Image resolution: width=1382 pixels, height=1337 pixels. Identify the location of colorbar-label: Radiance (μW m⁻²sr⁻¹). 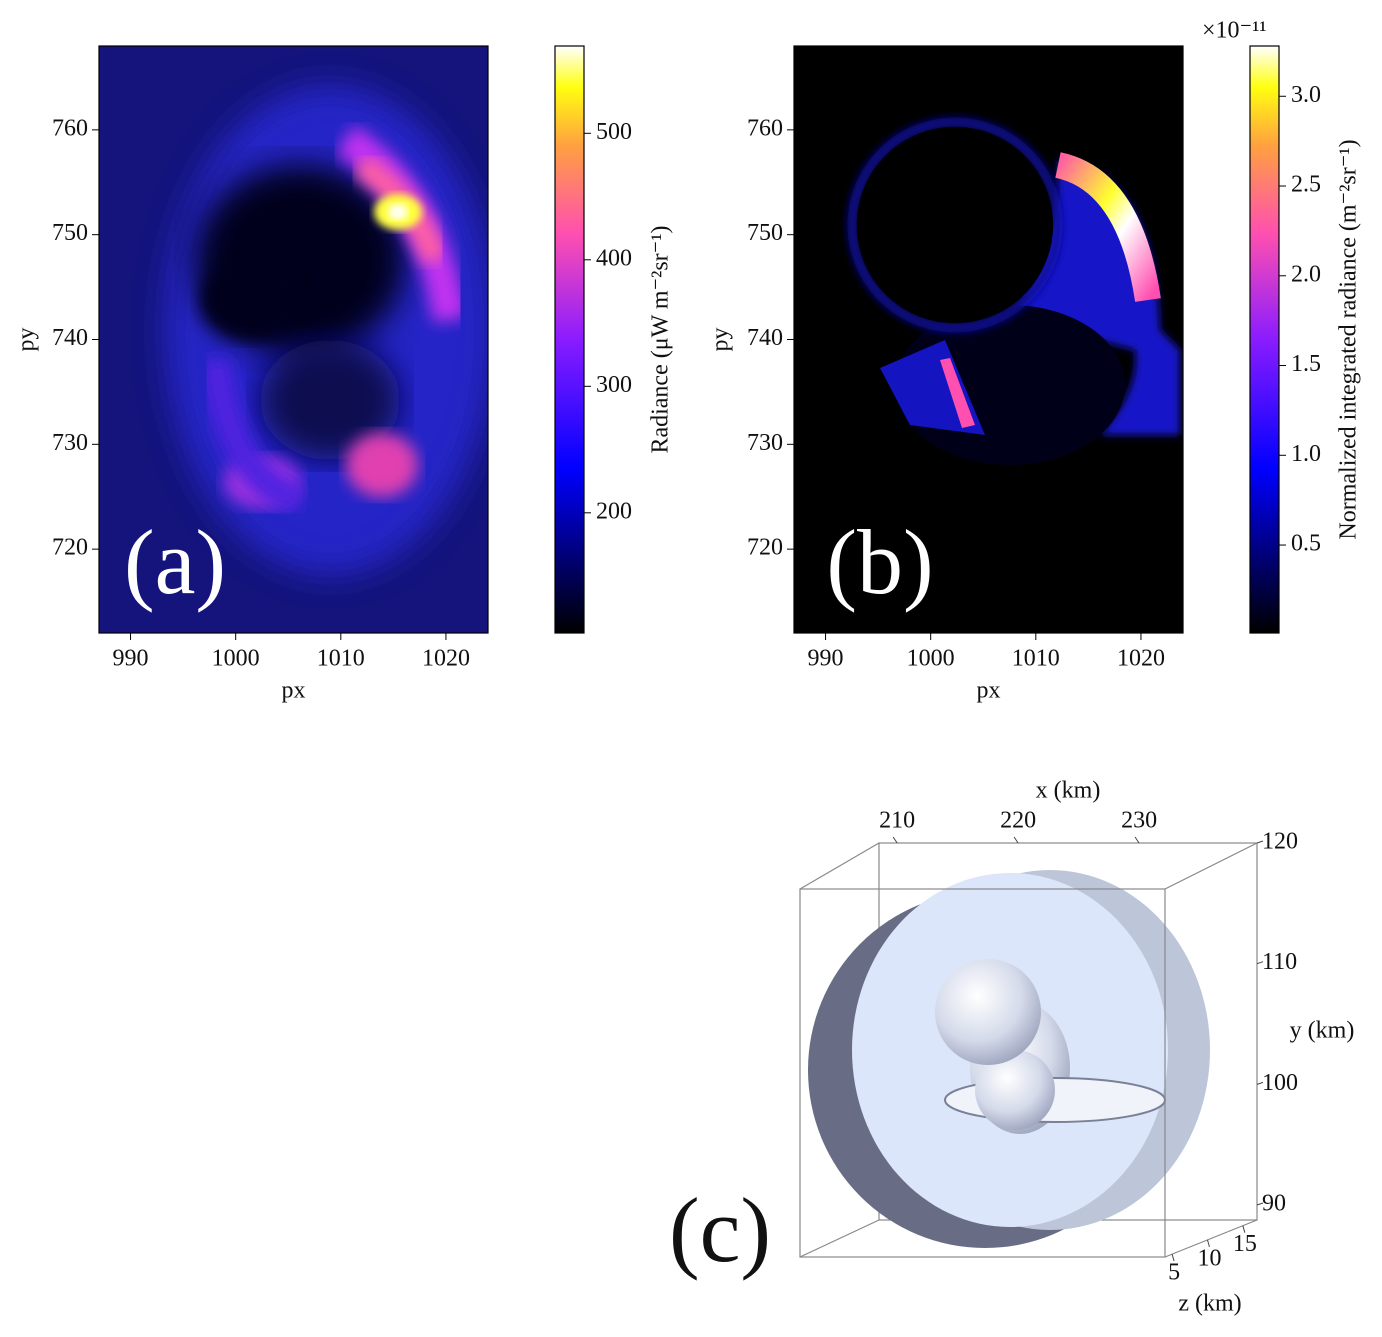
(661, 339).